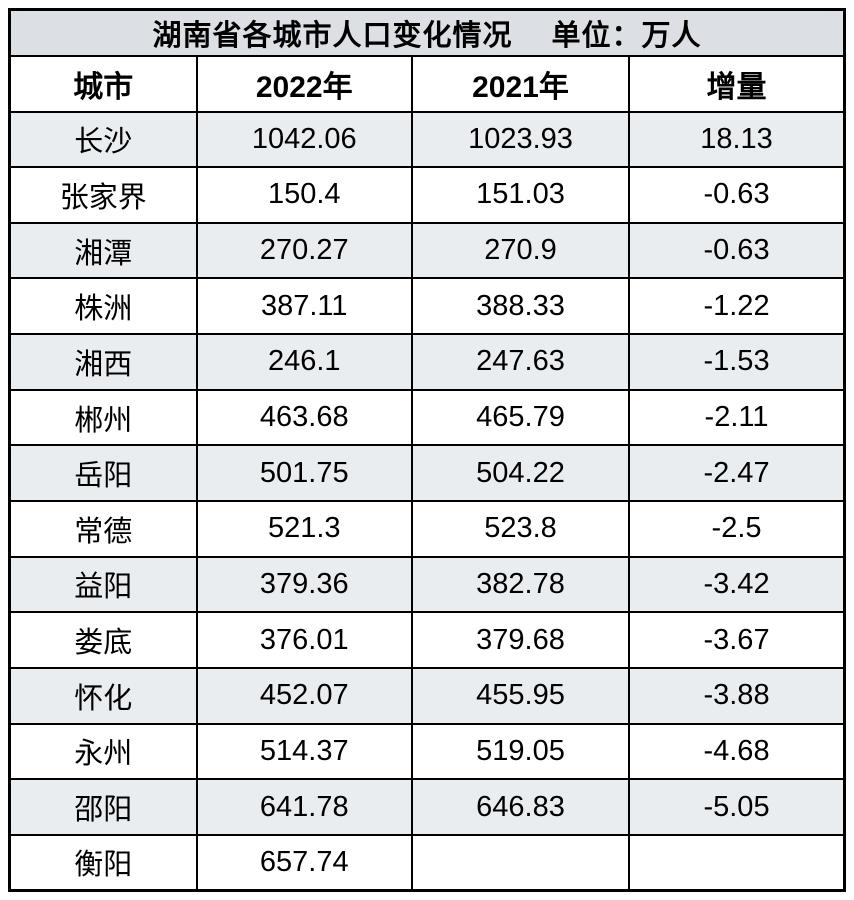  What do you see at coordinates (737, 417) in the screenshot?
I see `delta-cell: -2.11` at bounding box center [737, 417].